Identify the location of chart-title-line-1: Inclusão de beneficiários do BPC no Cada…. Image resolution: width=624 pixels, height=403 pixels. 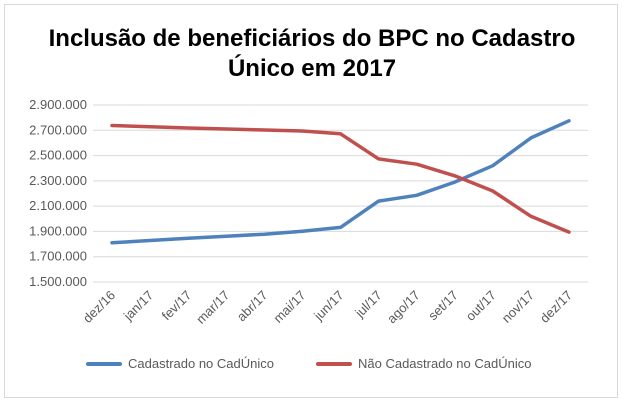
(312, 38).